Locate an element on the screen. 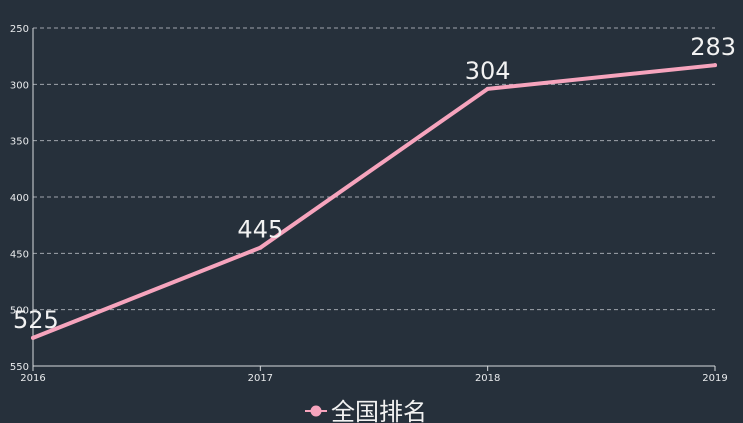  y-tick-label: 500 is located at coordinates (19, 311).